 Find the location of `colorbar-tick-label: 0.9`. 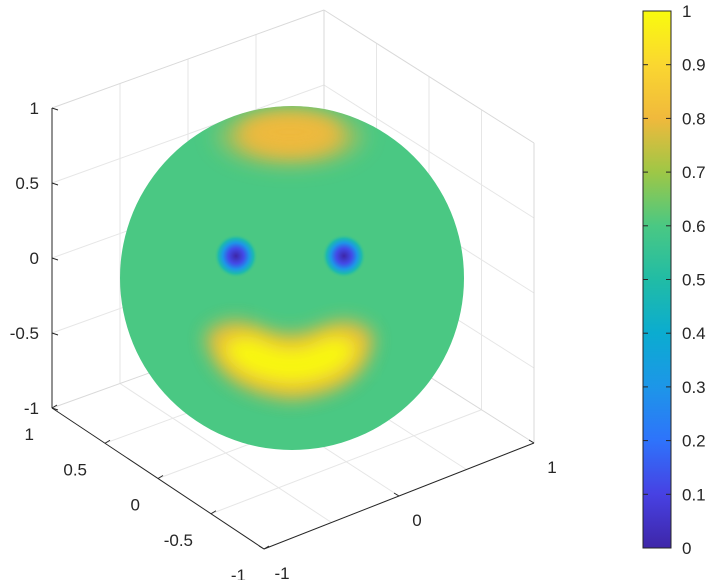

colorbar-tick-label: 0.9 is located at coordinates (694, 65).